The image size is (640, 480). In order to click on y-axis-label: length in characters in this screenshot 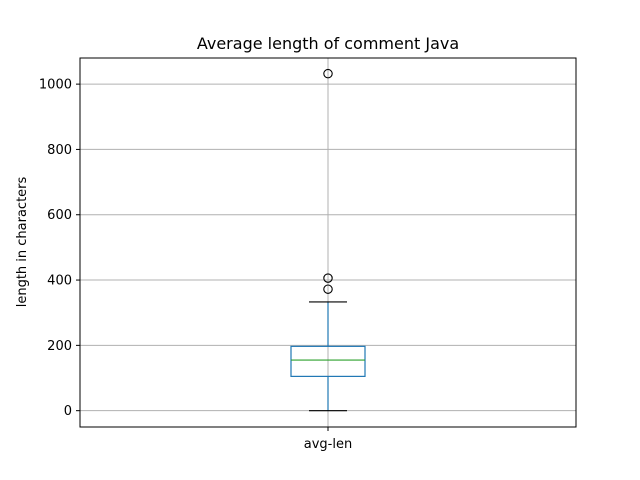, I will do `click(22, 241)`.